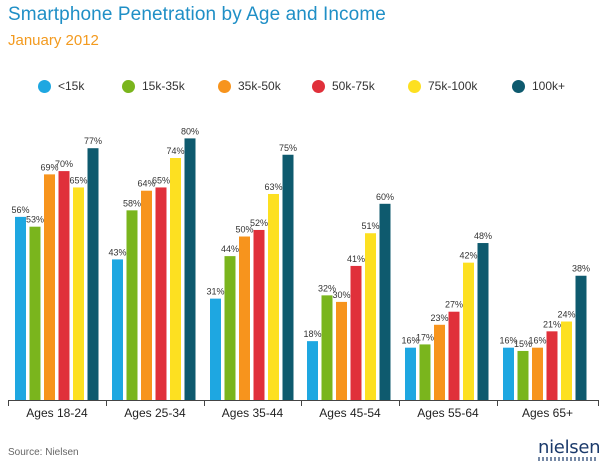 This screenshot has height=463, width=600. I want to click on chart-title: Smartphone Penetration by Age and Income, so click(197, 14).